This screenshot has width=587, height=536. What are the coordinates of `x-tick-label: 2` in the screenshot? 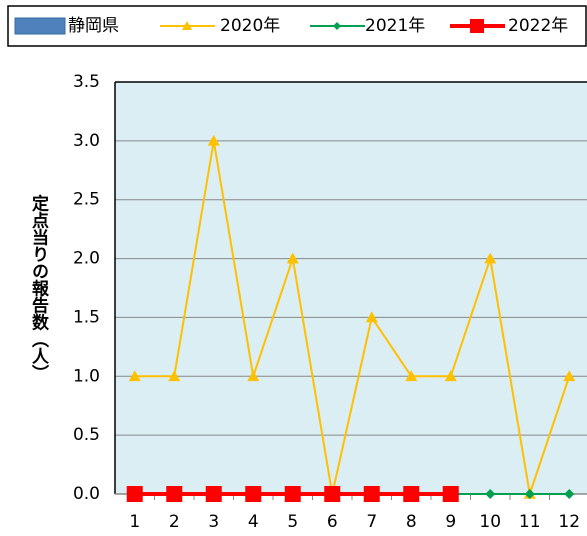 It's located at (174, 522).